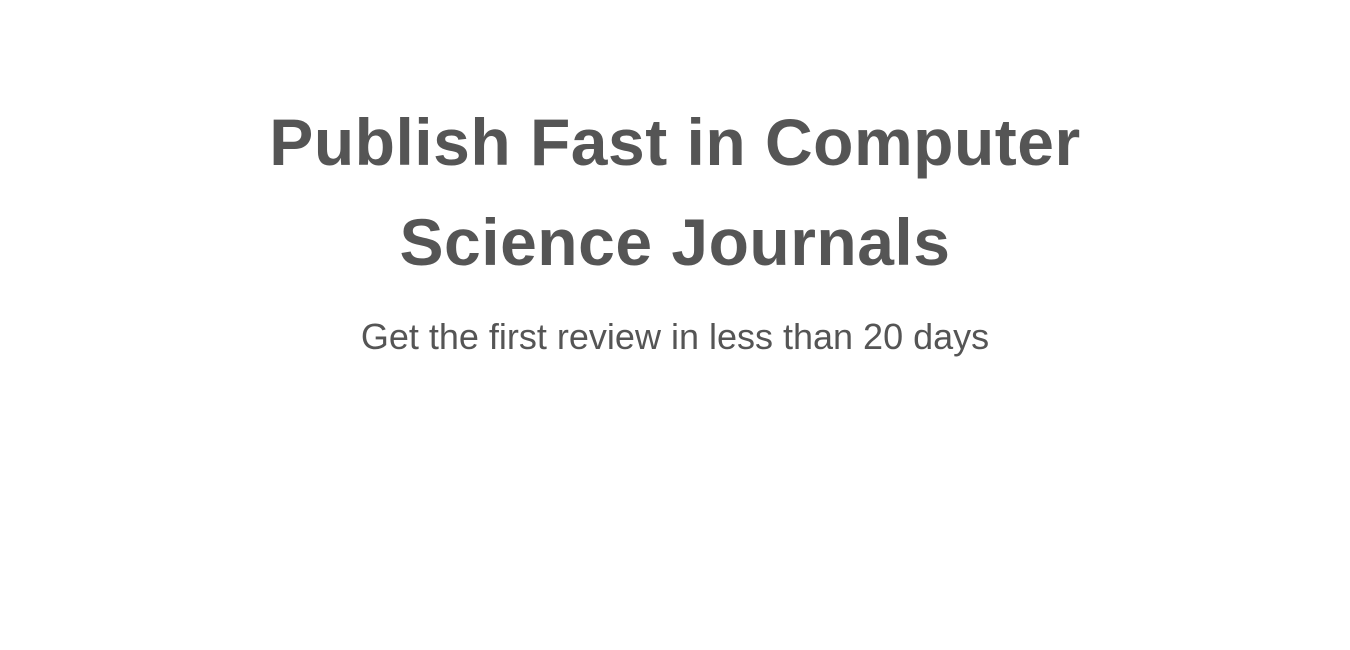 The image size is (1350, 650). Describe the element at coordinates (675, 142) in the screenshot. I see `page-title-line-1: Publish Fast in Computer` at that location.